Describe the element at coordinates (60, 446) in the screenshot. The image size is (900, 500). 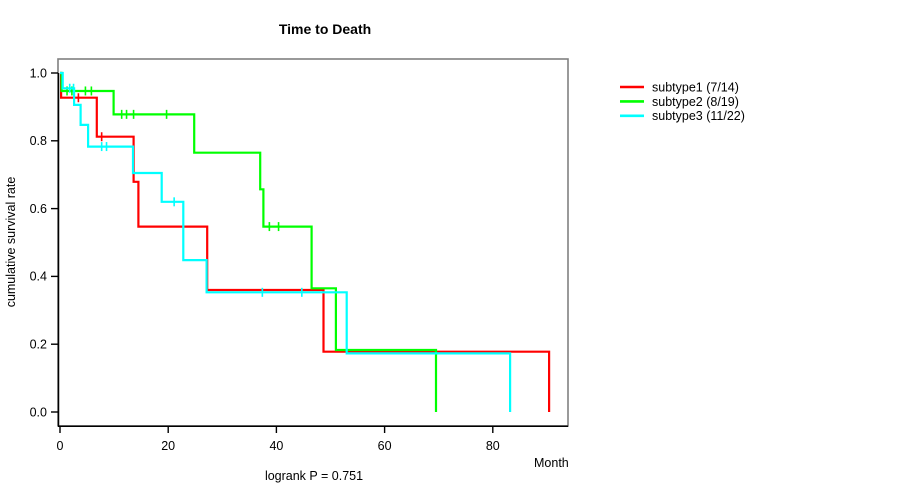
I see `x-tick-label: 0` at that location.